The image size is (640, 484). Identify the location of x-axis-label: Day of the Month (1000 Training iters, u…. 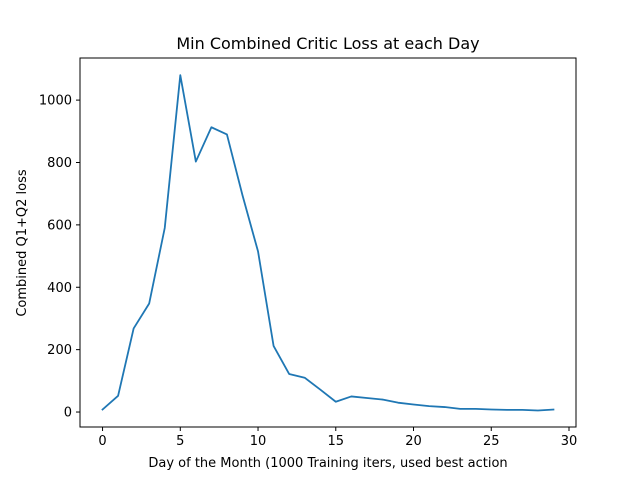
(327, 463).